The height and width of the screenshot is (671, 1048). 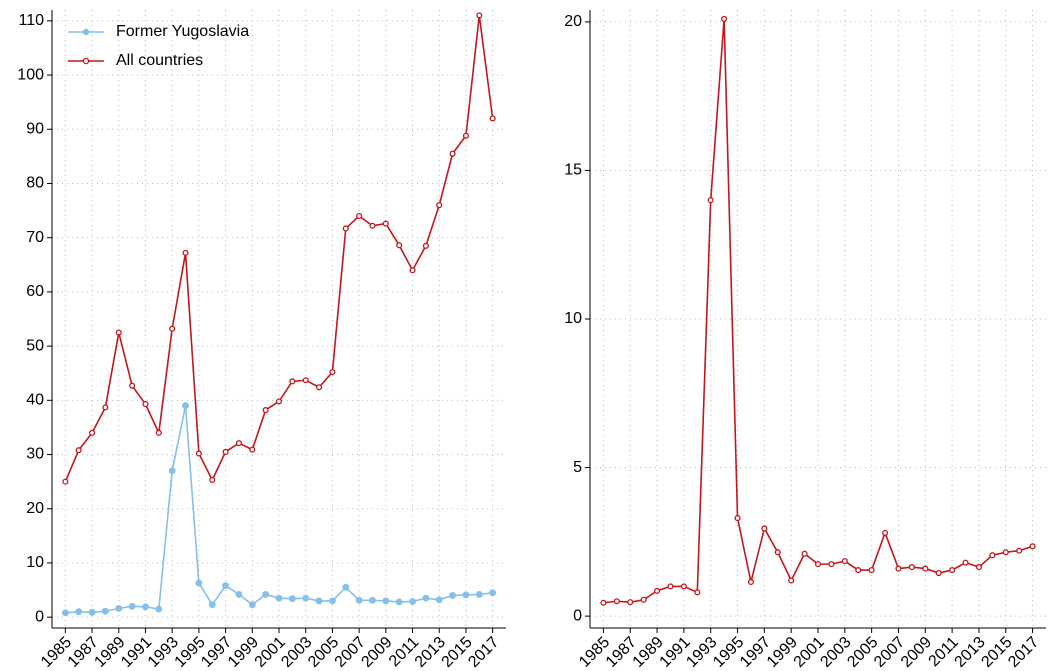 What do you see at coordinates (35, 183) in the screenshot?
I see `y-tick-label: 80` at bounding box center [35, 183].